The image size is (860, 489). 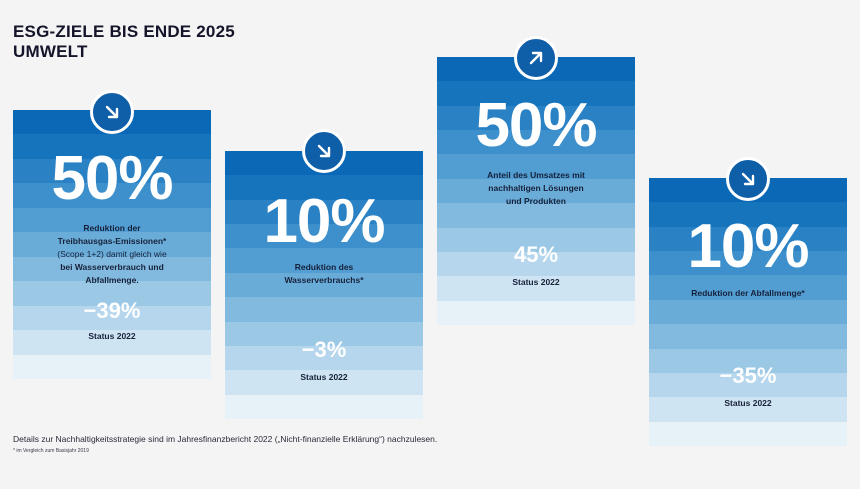 I want to click on title-line-1: ESG-ZIELE BIS ENDE 2025, so click(x=124, y=31).